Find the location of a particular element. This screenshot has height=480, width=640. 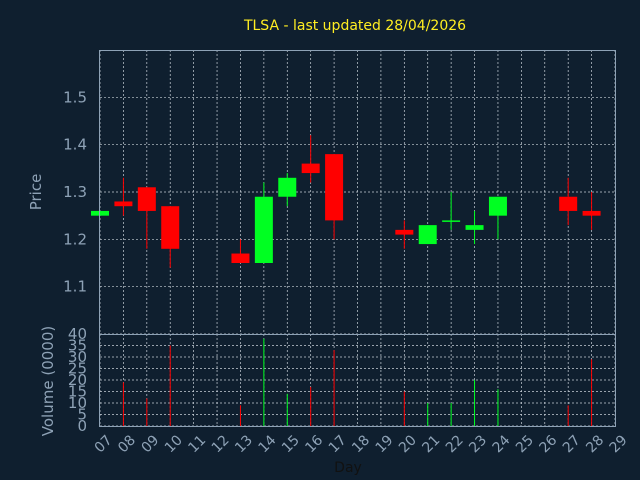

x-tick-label: 28 is located at coordinates (595, 444).